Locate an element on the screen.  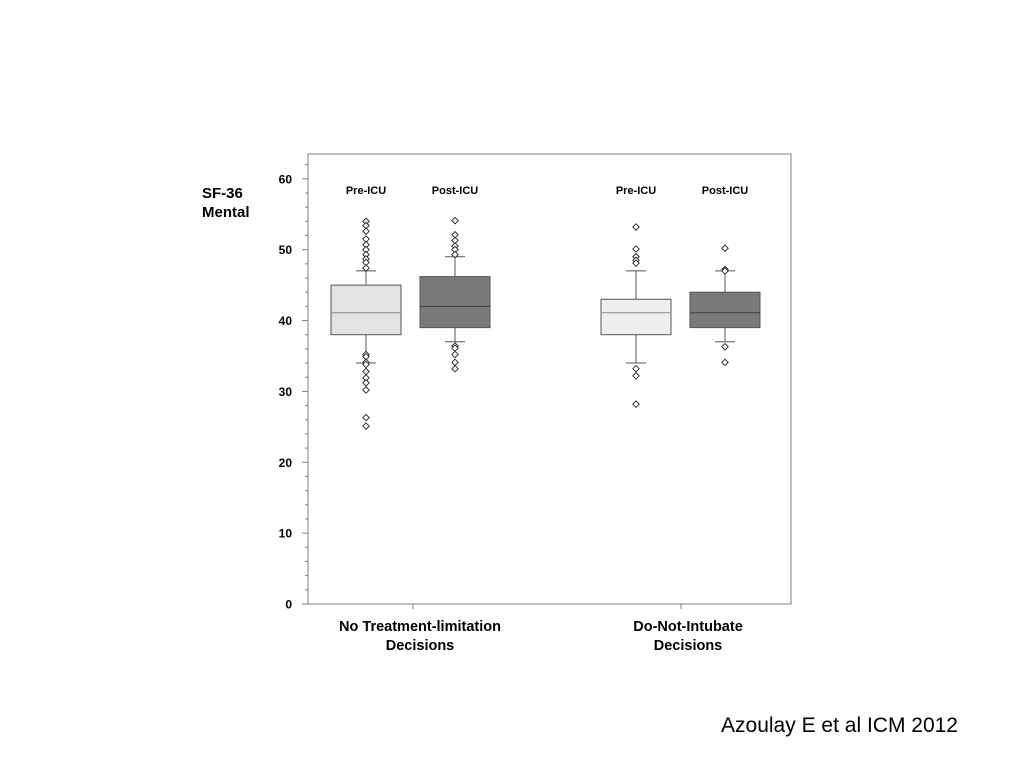
y-tick-label: 10 is located at coordinates (286, 534).